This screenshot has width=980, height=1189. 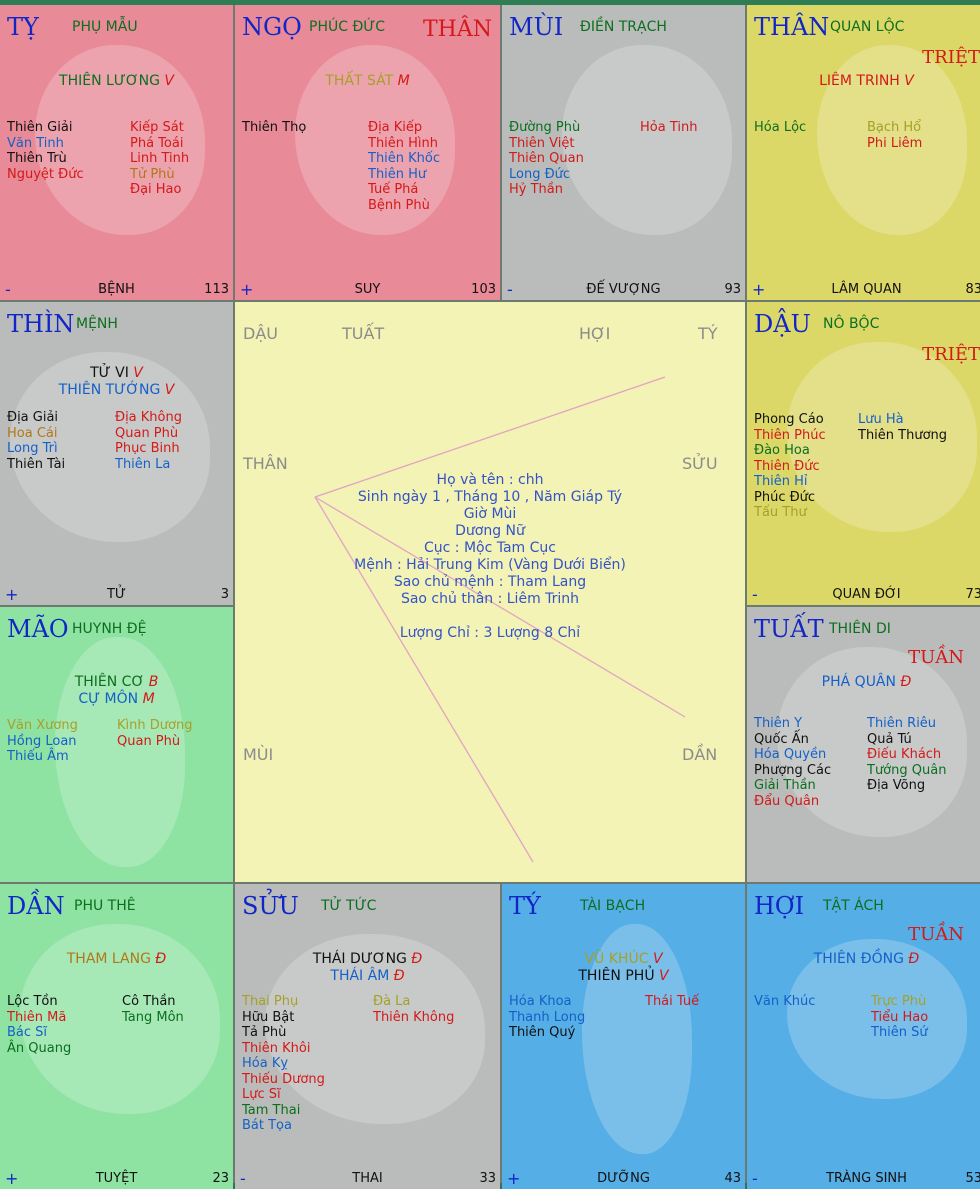 I want to click on horse-illustration, so click(x=375, y=140).